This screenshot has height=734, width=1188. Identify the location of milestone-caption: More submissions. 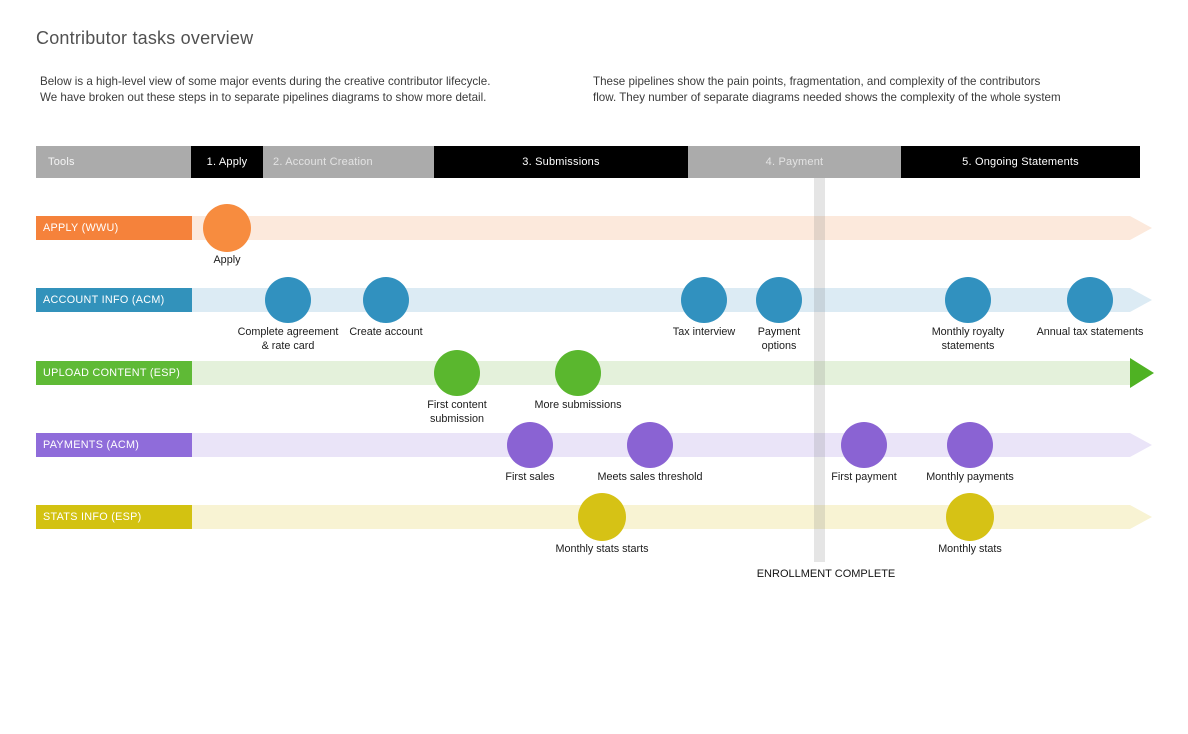
(578, 405).